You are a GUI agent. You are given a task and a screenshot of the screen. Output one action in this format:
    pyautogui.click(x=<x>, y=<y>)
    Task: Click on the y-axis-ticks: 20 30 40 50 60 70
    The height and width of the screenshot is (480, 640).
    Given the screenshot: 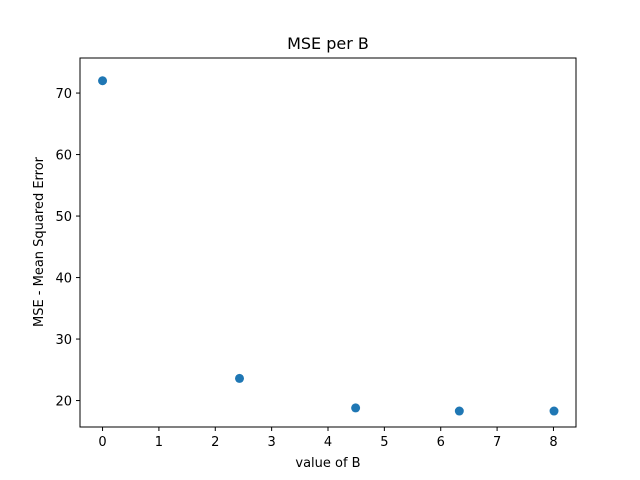 What is the action you would take?
    pyautogui.click(x=67, y=248)
    